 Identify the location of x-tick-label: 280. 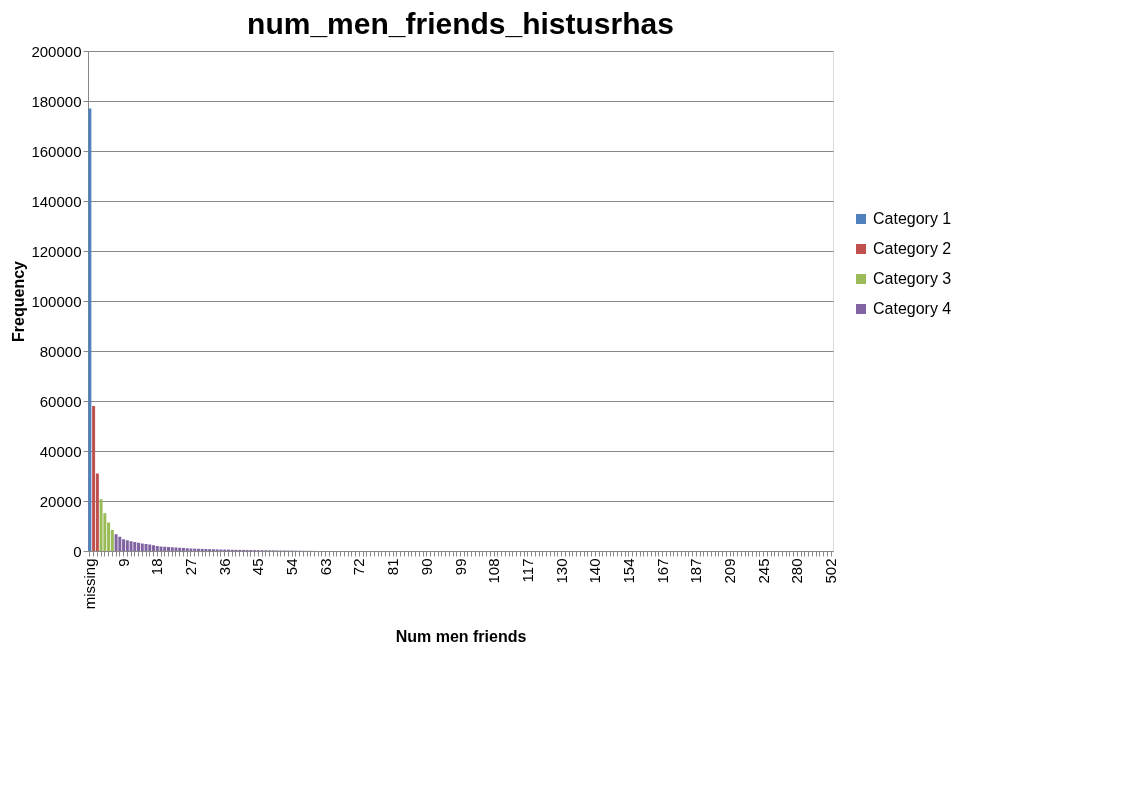
(797, 571).